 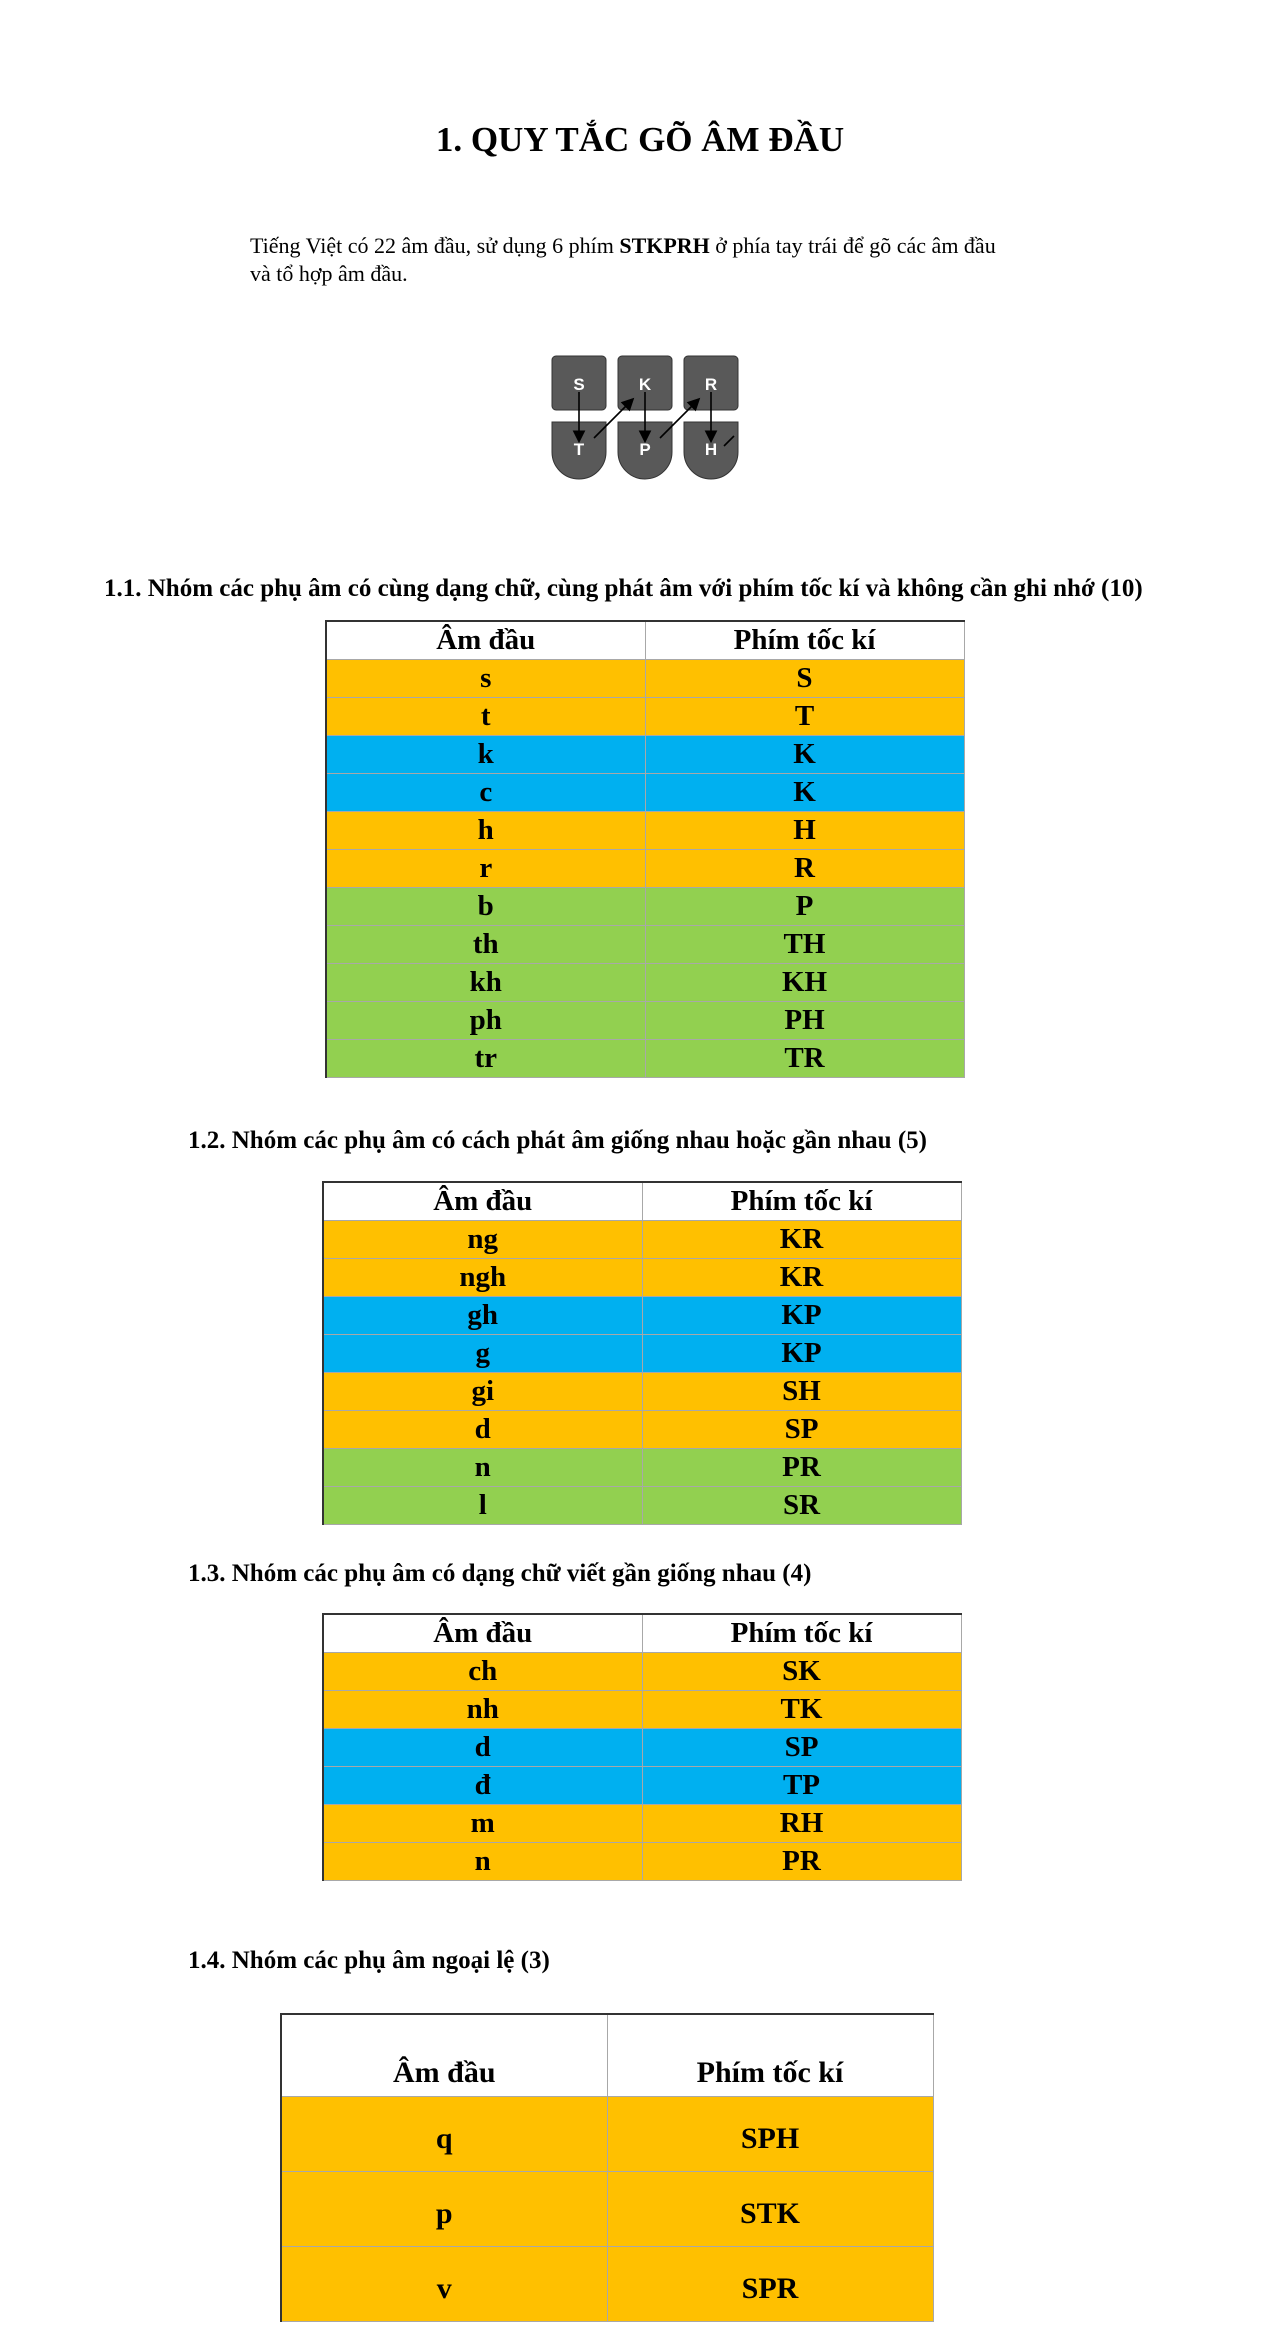 I want to click on table-row: q SPH, so click(x=607, y=2134).